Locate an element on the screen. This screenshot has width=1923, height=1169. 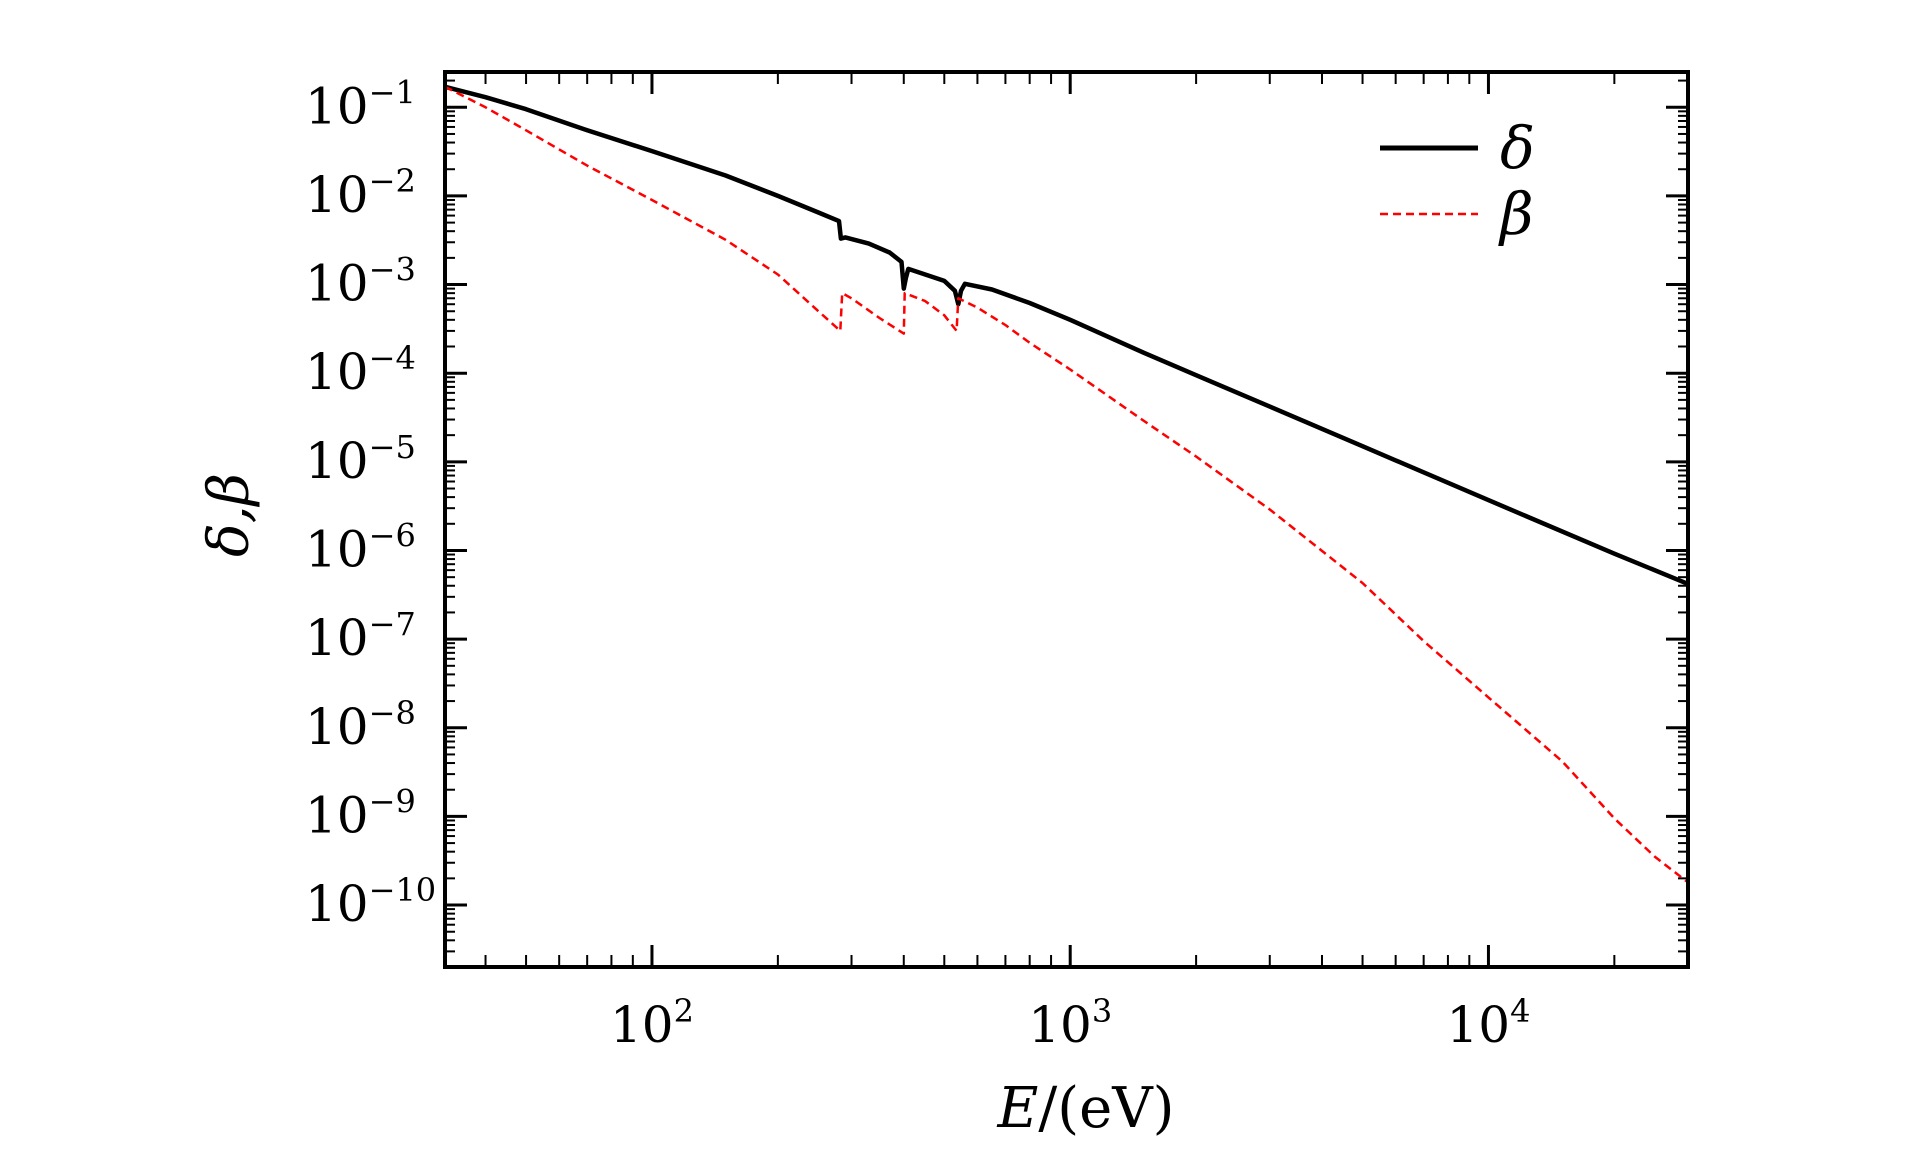
legend: δ β is located at coordinates (1457, 181).